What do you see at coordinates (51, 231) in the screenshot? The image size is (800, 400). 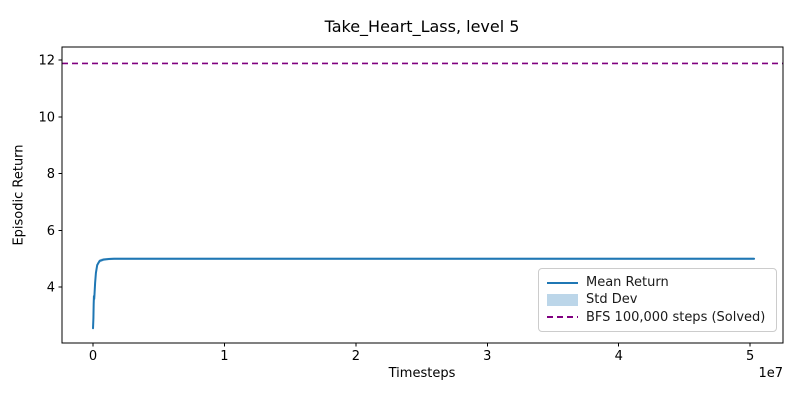 I see `y-tick-label: 6` at bounding box center [51, 231].